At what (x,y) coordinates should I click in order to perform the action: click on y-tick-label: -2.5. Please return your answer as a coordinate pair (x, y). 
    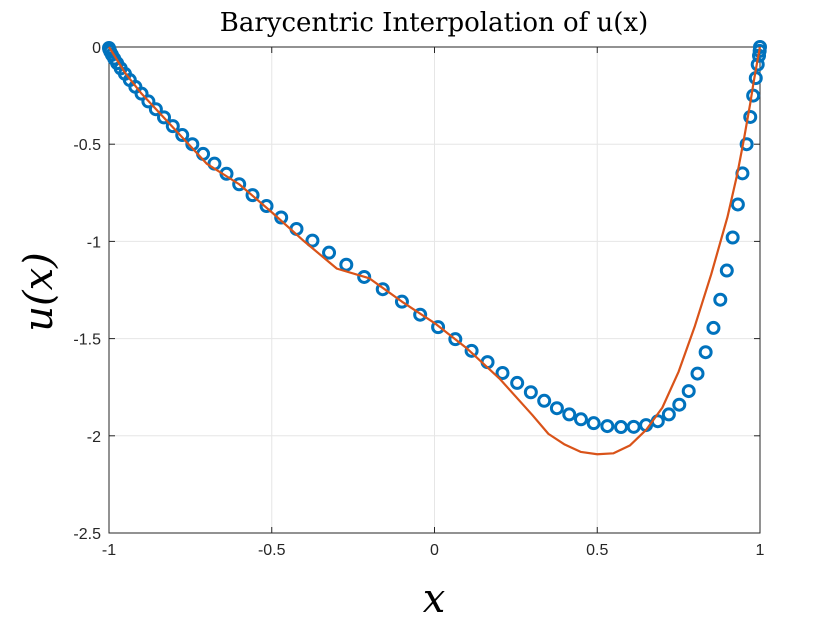
    Looking at the image, I should click on (87, 534).